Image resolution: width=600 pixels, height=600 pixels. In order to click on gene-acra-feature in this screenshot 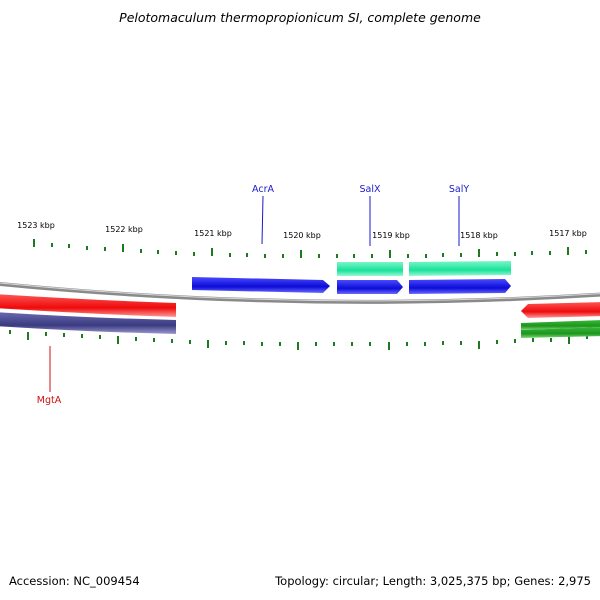, I will do `click(261, 285)`.